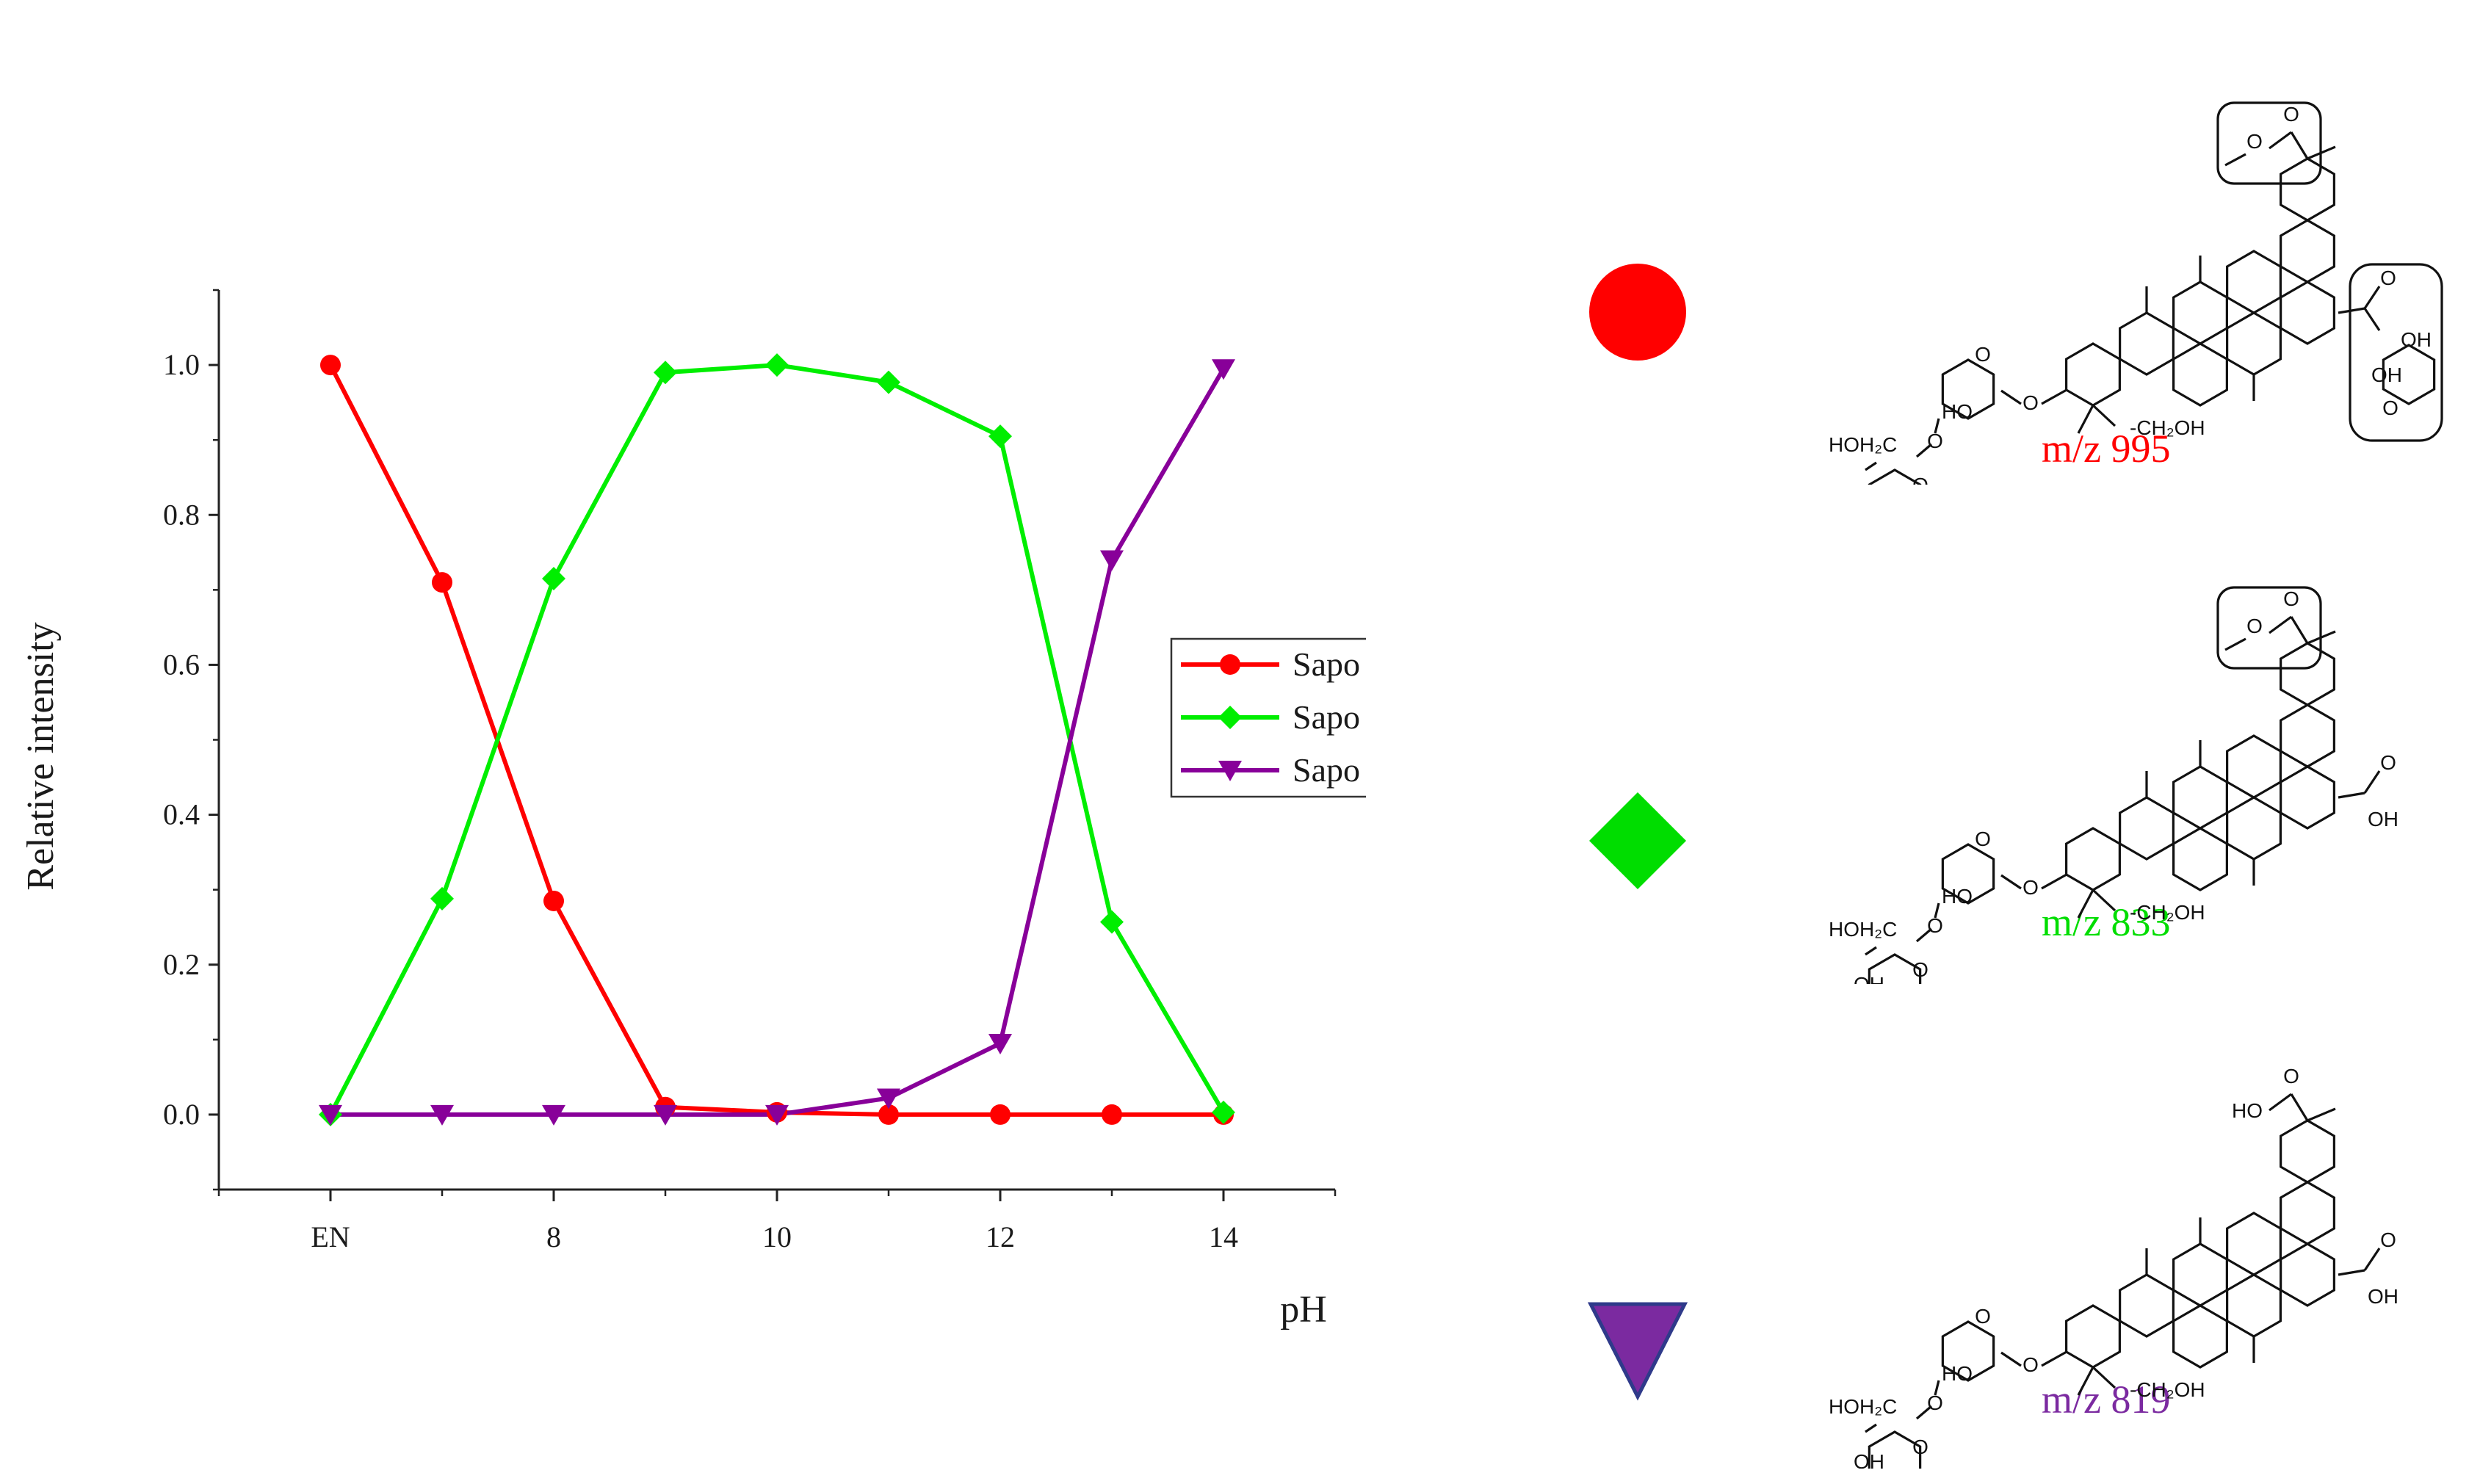  Describe the element at coordinates (2409, 374) in the screenshot. I see `ester-sugar-ring` at that location.